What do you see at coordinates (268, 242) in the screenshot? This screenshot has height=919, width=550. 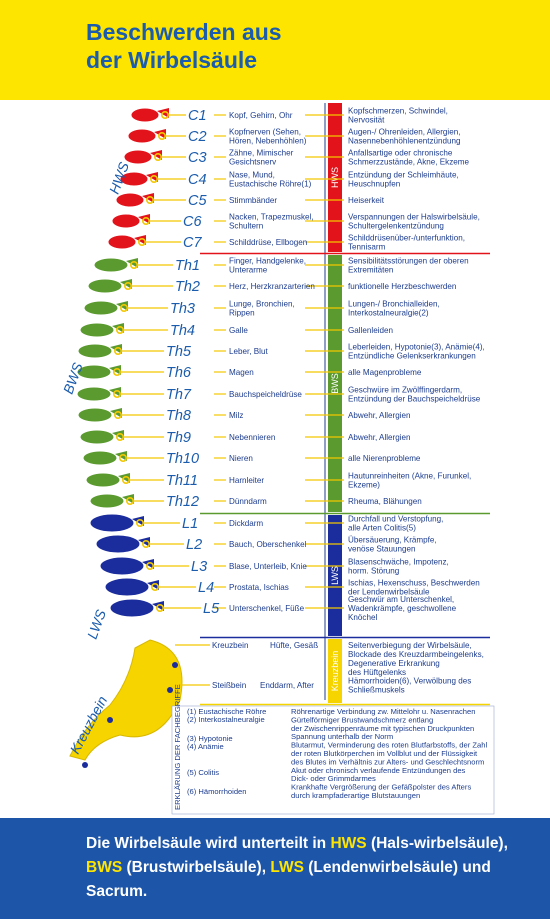 I see `organ-text: Schilddrüse, Ellbogen` at bounding box center [268, 242].